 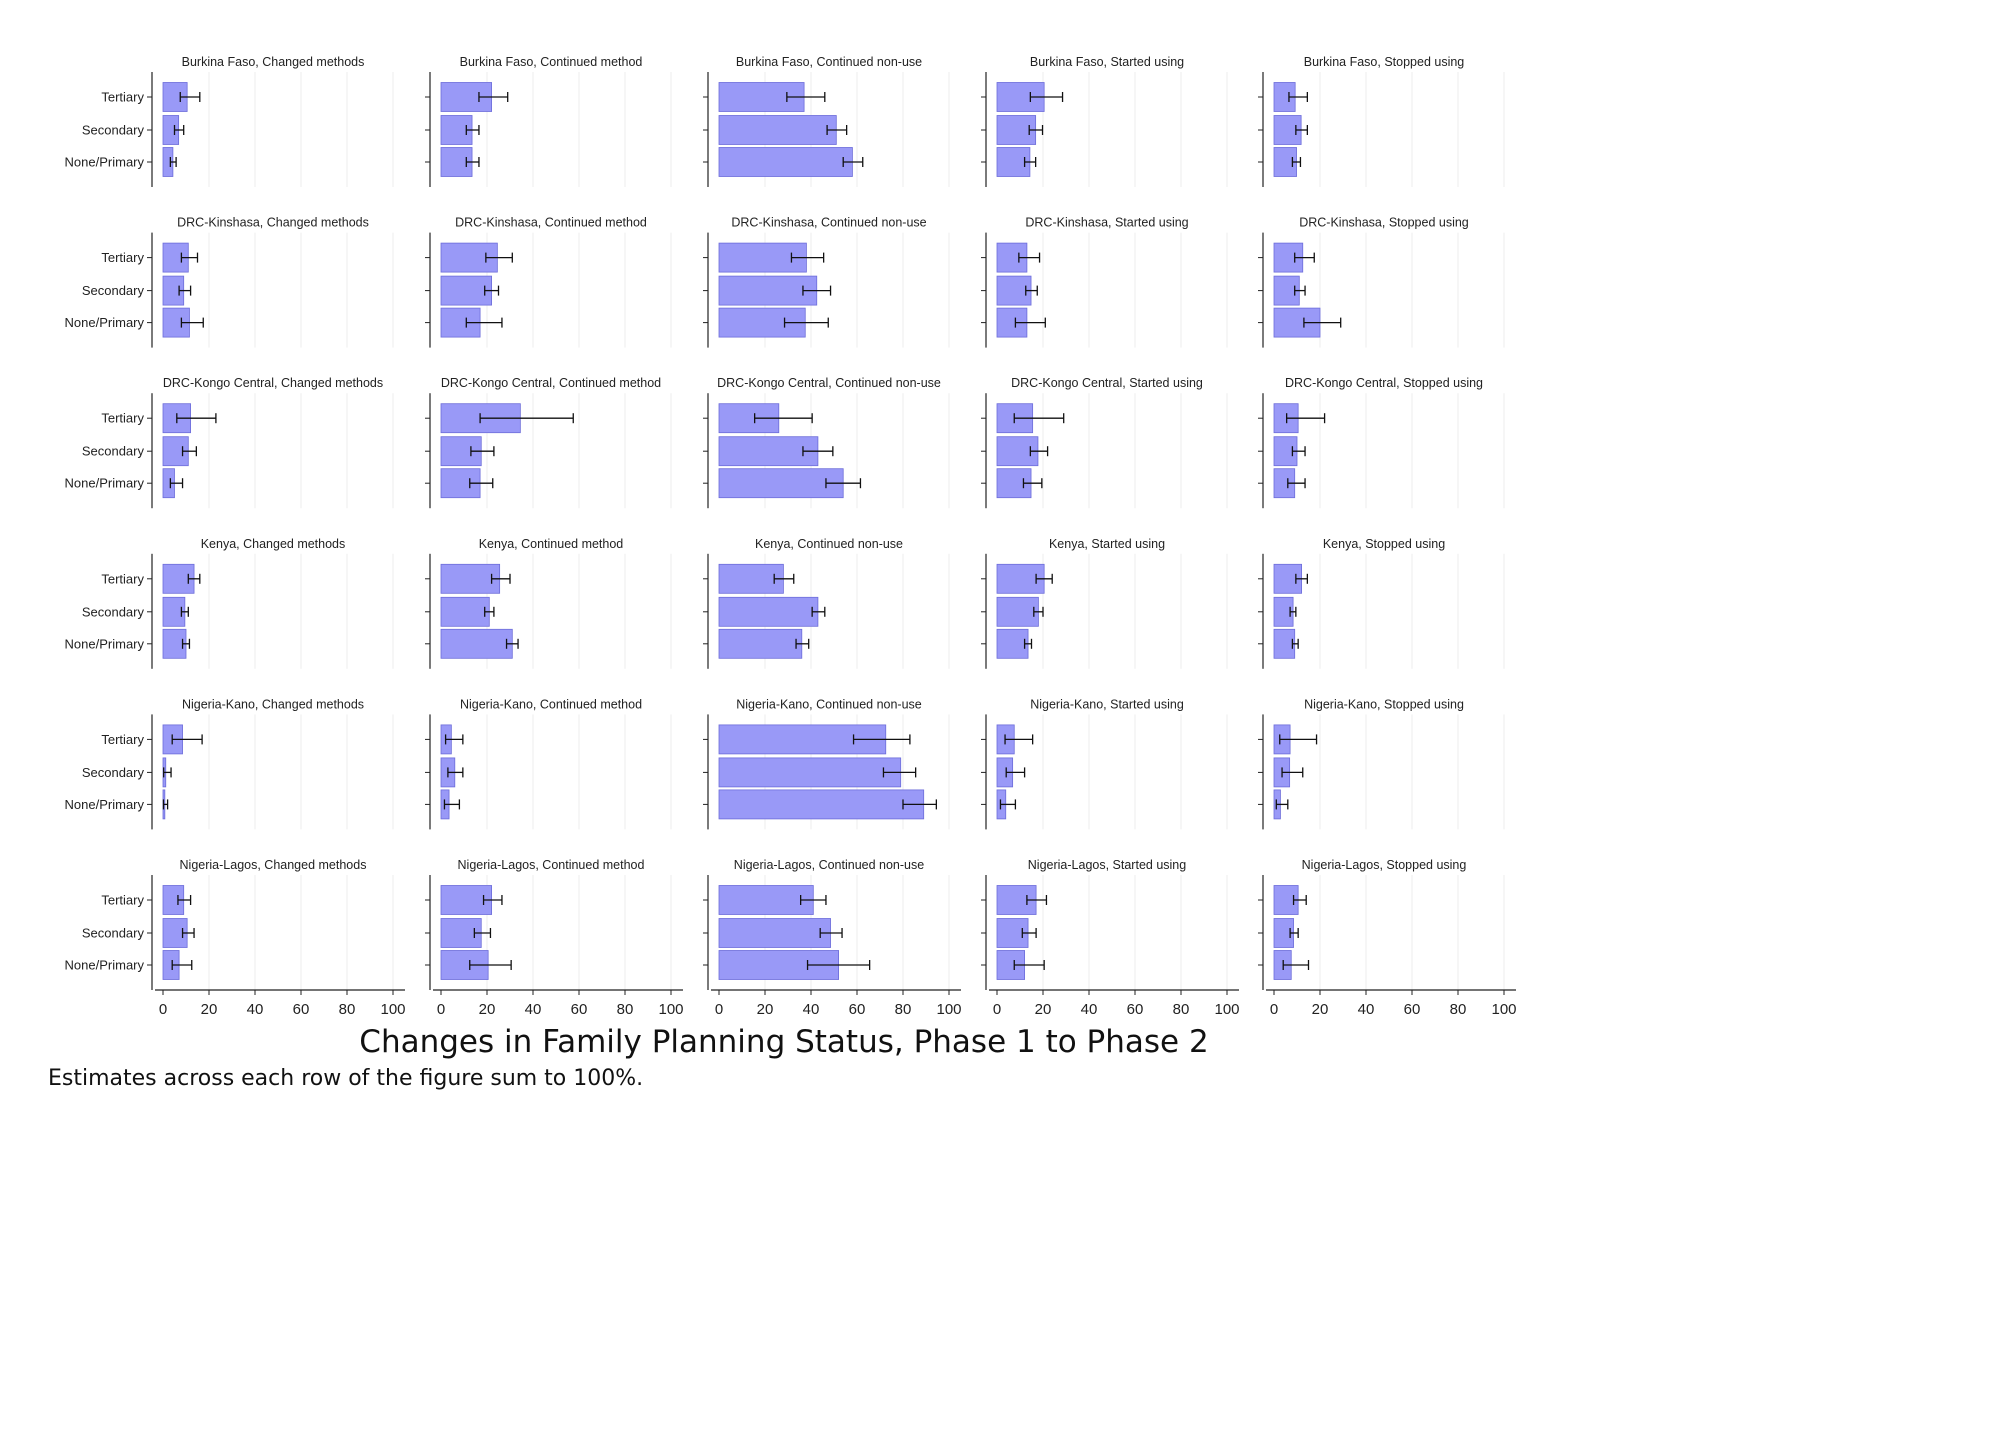 I want to click on panel-title: Burkina Faso, Continued method, so click(x=551, y=62).